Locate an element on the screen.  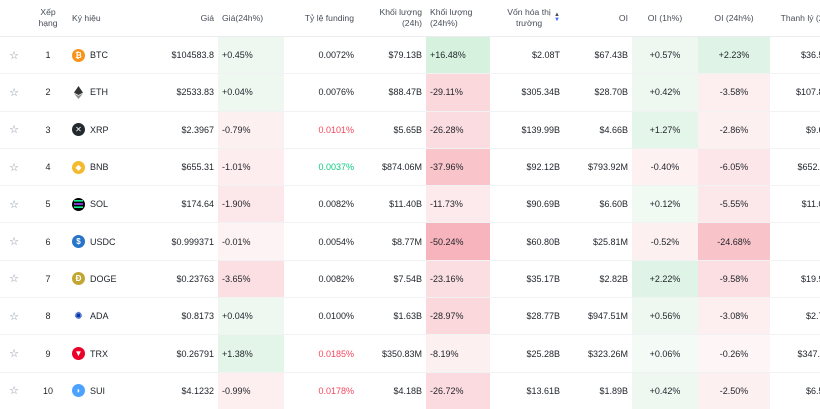
eth-icon is located at coordinates (78, 92).